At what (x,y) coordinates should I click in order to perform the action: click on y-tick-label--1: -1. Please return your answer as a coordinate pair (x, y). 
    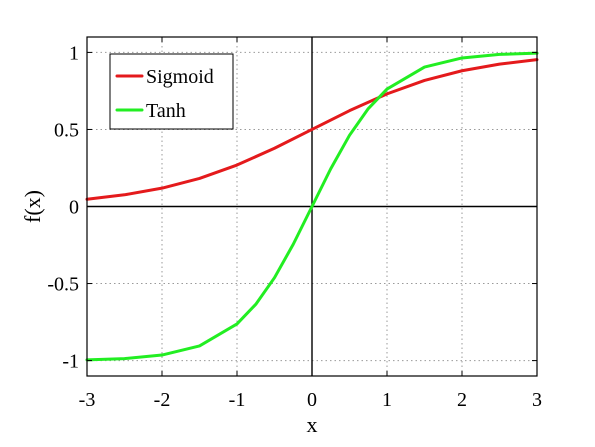
    Looking at the image, I should click on (70, 362).